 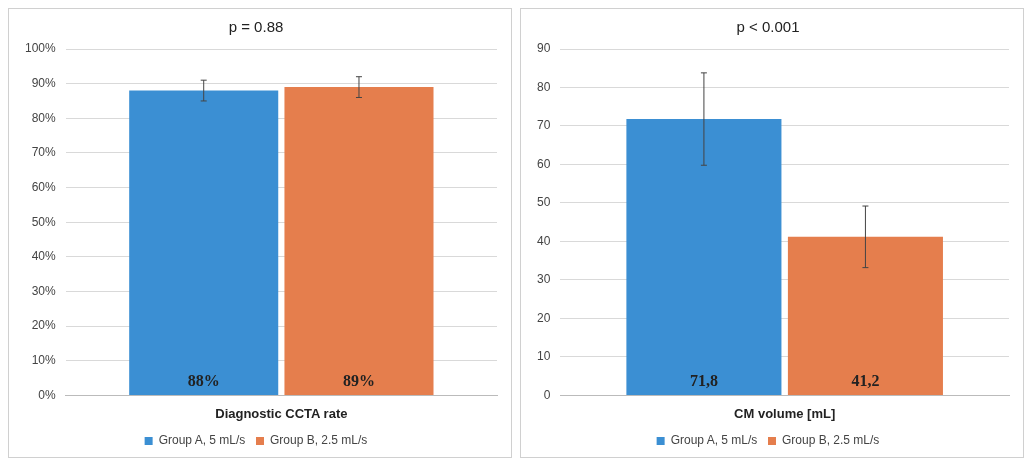 I want to click on y-tick-label: 20%, so click(x=44, y=325).